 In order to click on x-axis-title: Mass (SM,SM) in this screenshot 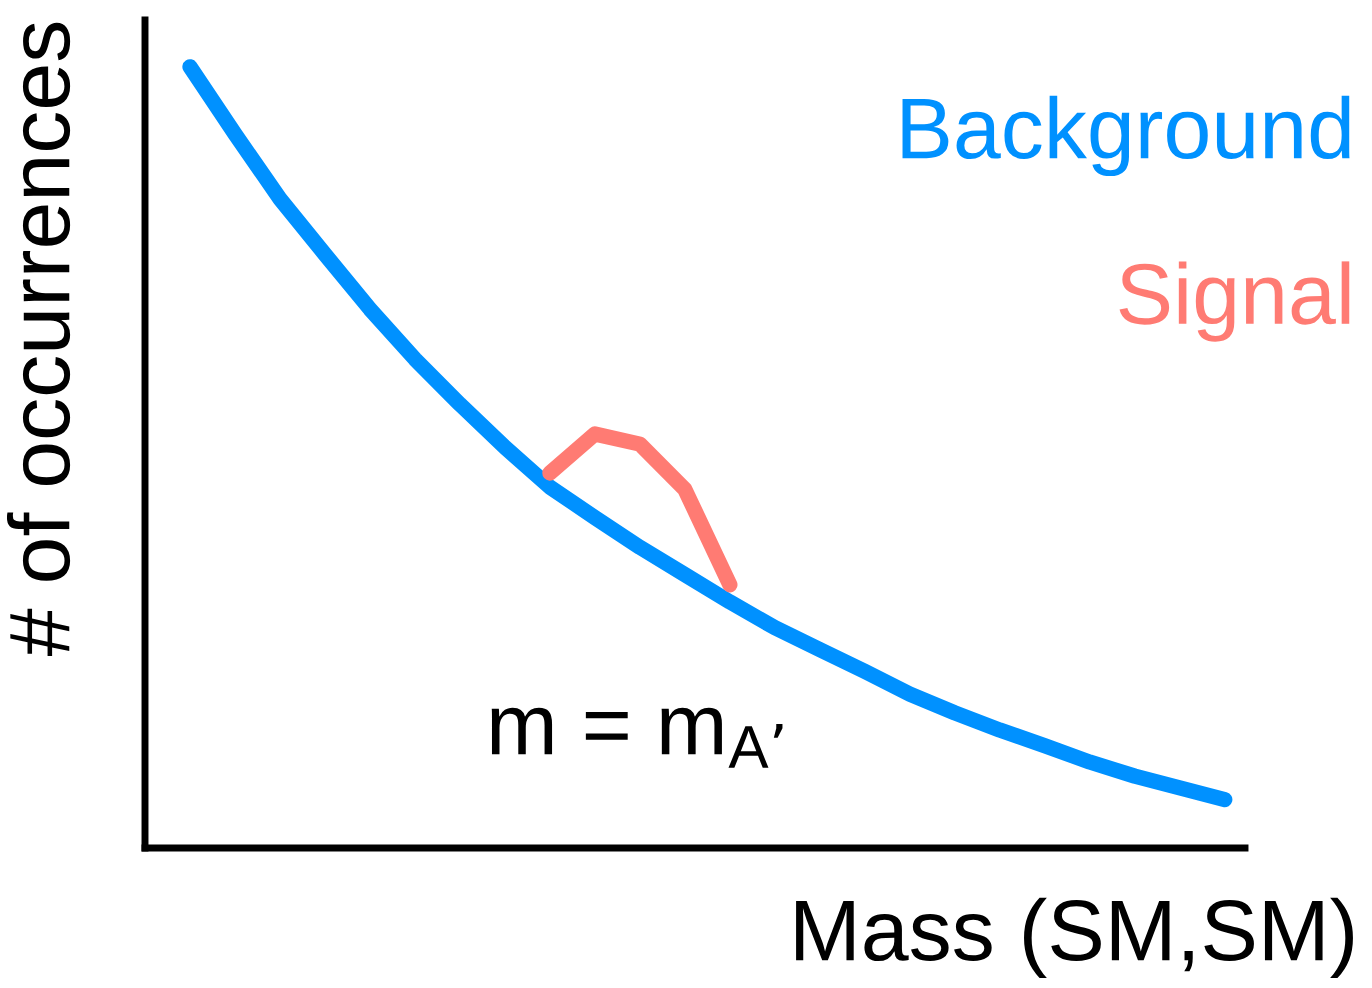, I will do `click(1074, 938)`.